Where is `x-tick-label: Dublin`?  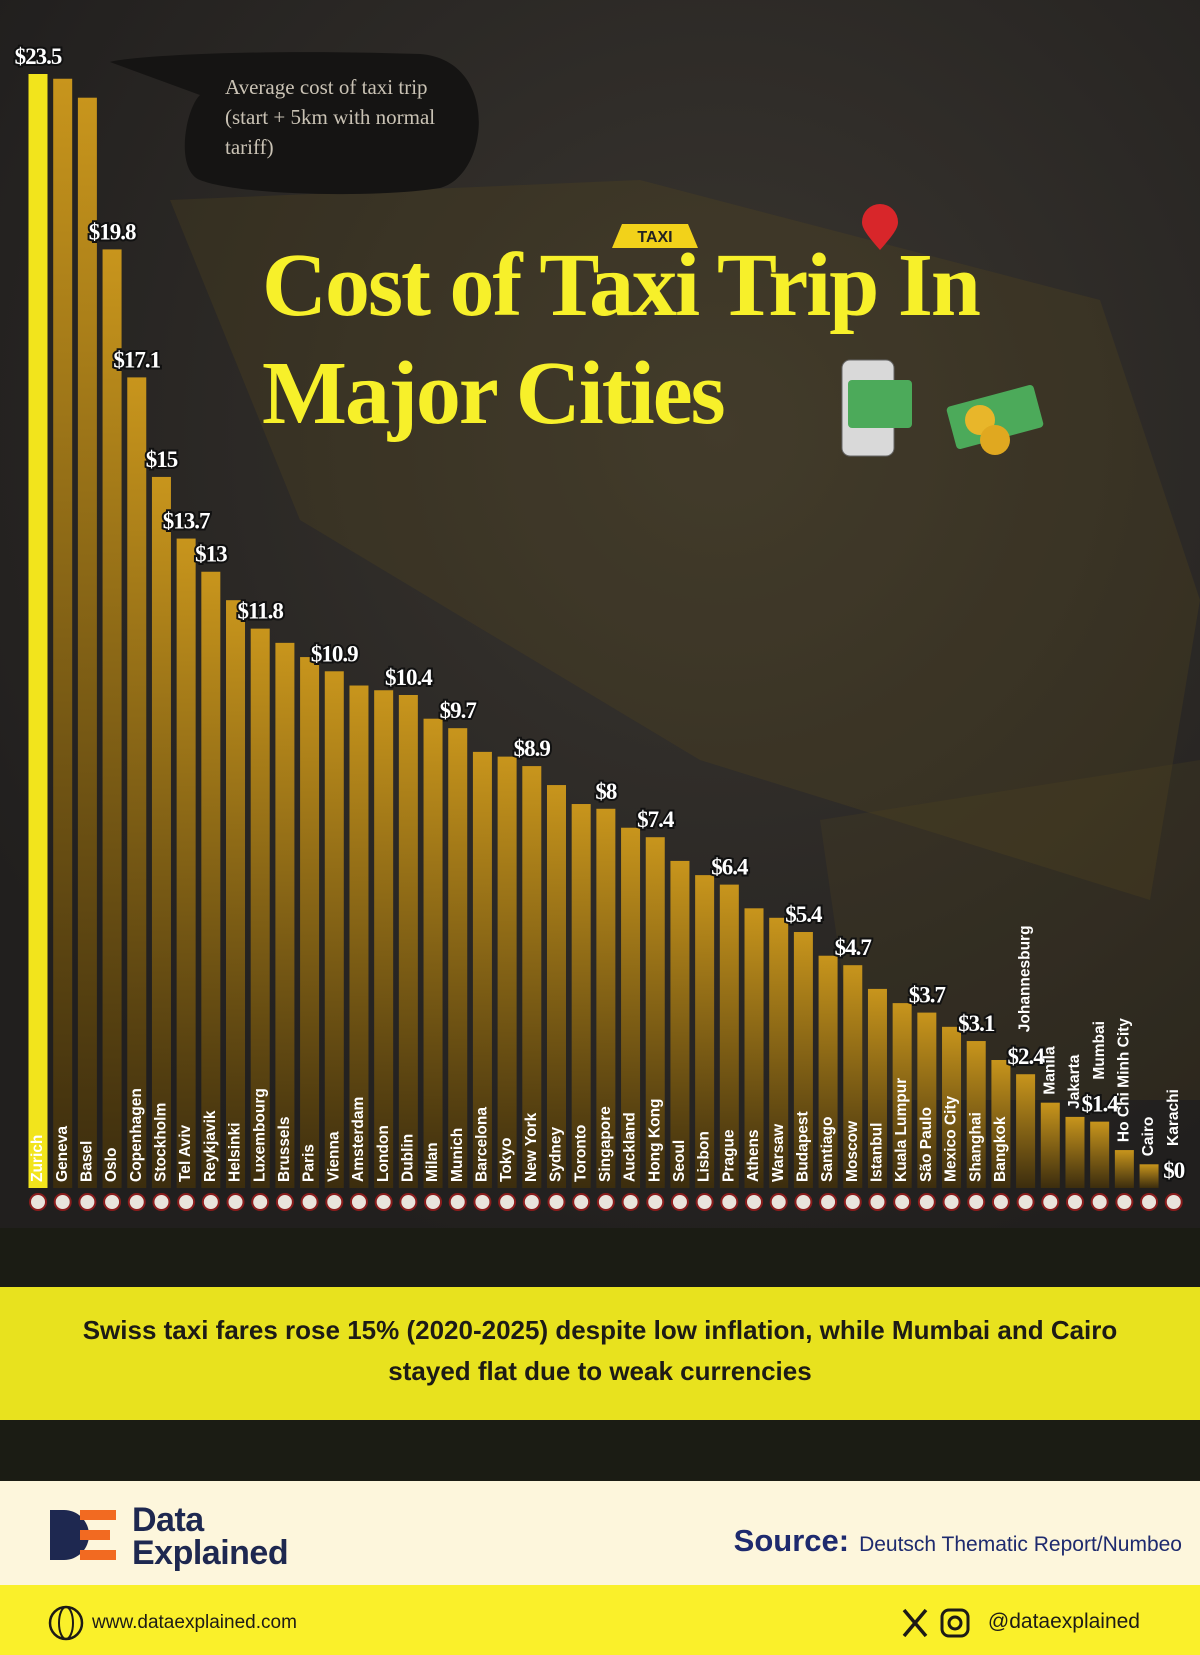
x-tick-label: Dublin is located at coordinates (407, 1158).